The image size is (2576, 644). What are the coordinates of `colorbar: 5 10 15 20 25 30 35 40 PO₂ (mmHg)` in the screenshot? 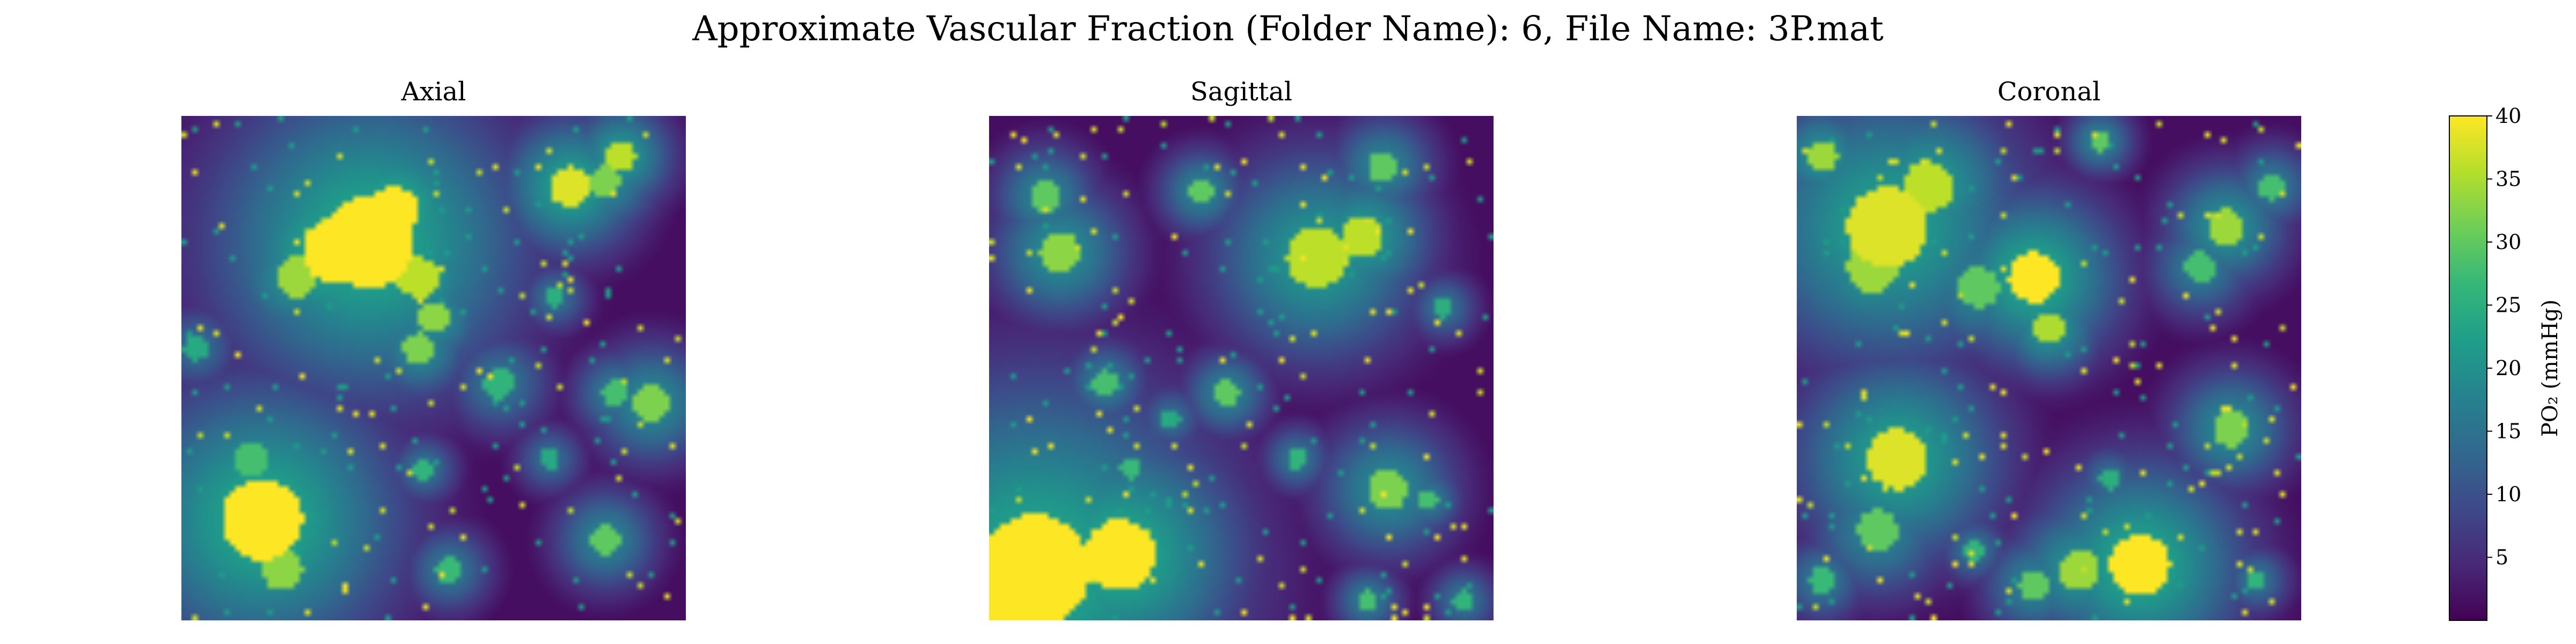 It's located at (2506, 364).